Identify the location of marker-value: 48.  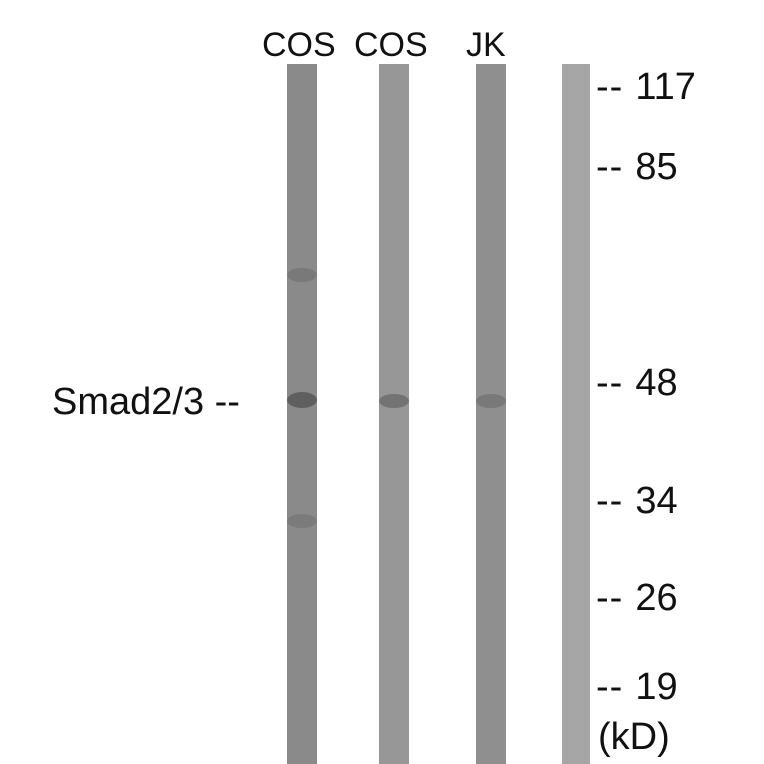
(656, 383).